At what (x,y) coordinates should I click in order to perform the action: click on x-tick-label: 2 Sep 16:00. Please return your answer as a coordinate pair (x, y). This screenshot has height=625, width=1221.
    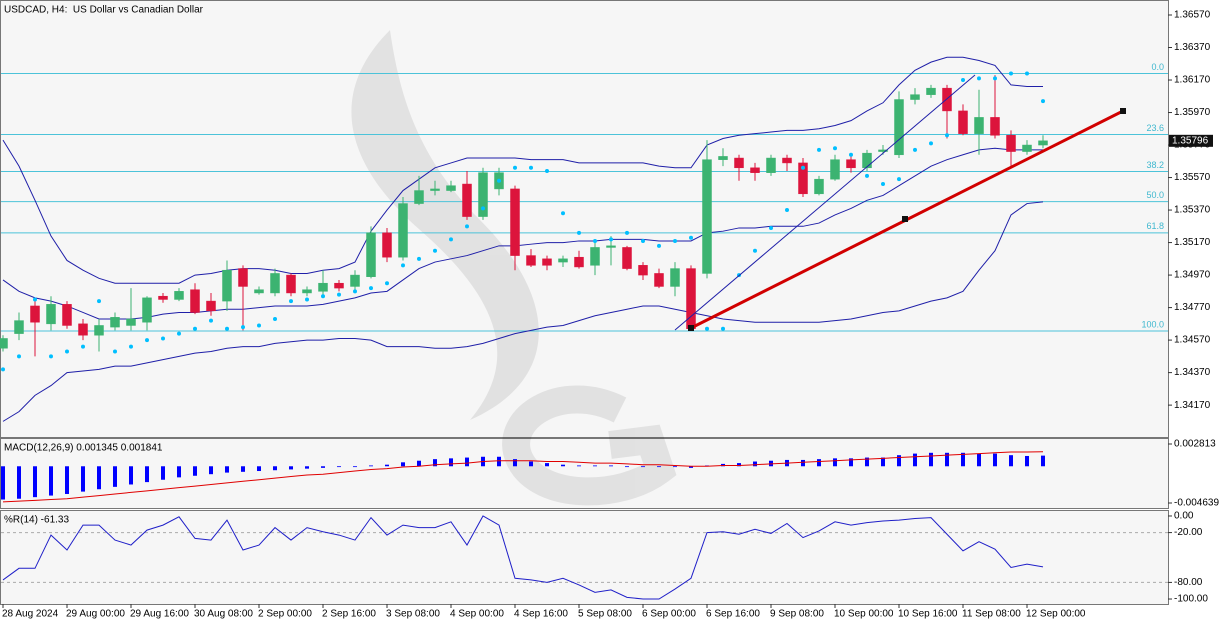
    Looking at the image, I should click on (349, 614).